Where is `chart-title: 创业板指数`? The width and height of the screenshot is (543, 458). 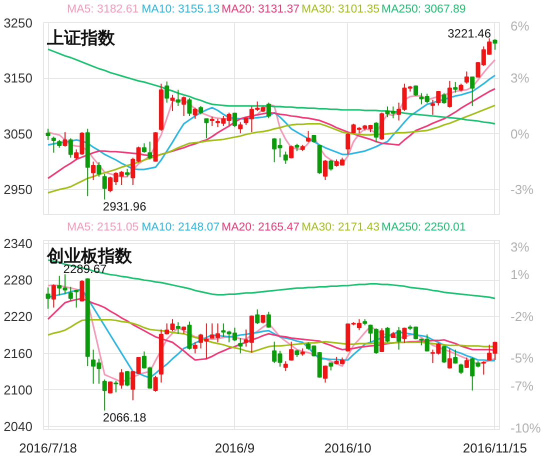
chart-title: 创业板指数 is located at coordinates (89, 256).